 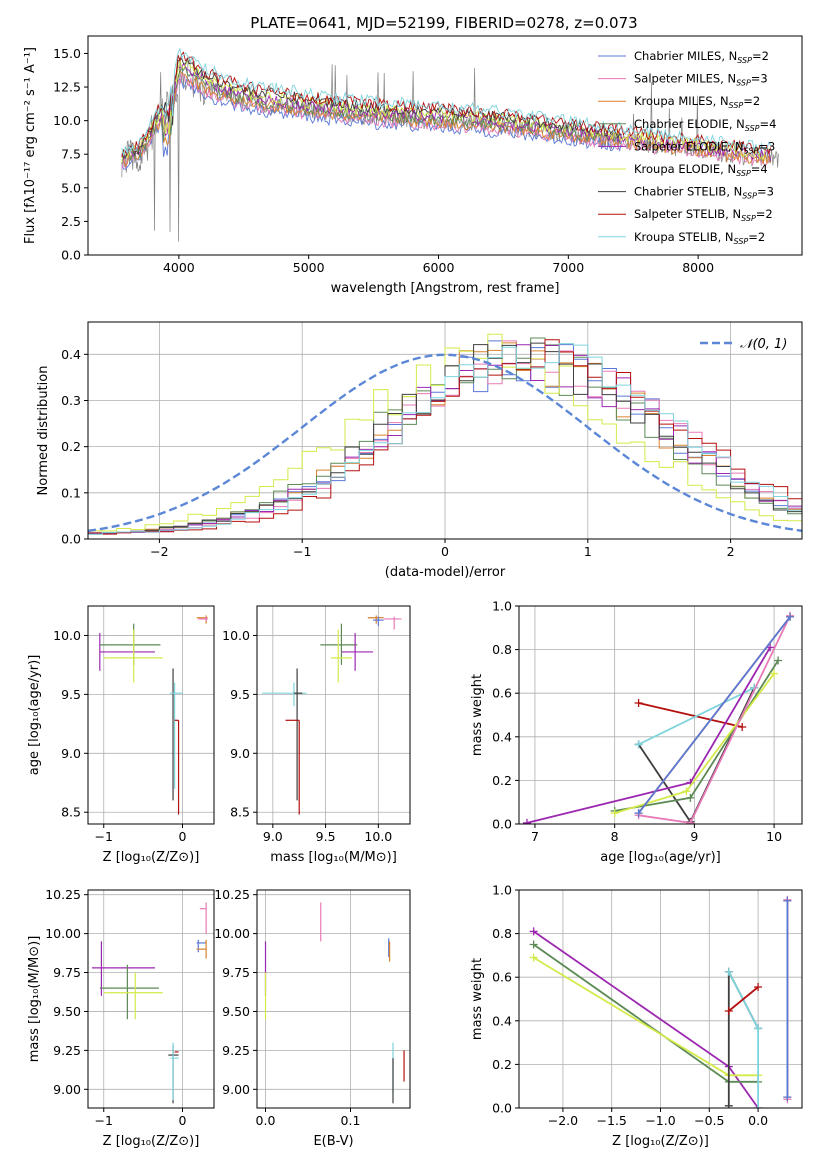 I want to click on weight_vs_Z-series-chabrier-miles, so click(x=787, y=999).